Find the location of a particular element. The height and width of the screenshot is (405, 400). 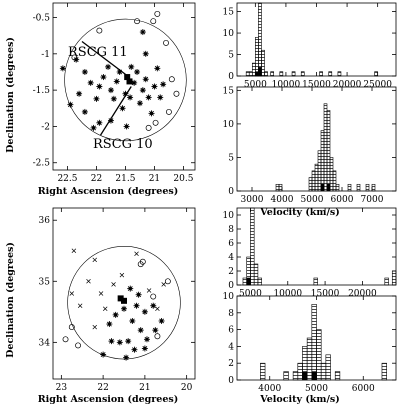

x-tick-label: 22 is located at coordinates (96, 179).